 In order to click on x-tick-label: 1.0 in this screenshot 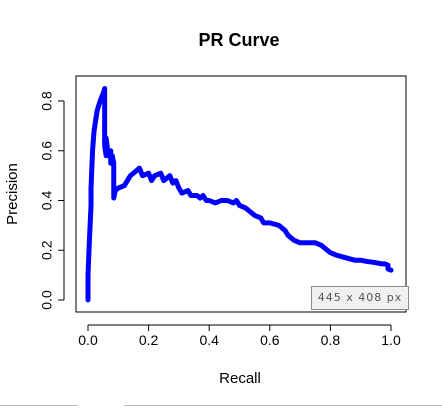, I will do `click(391, 340)`.